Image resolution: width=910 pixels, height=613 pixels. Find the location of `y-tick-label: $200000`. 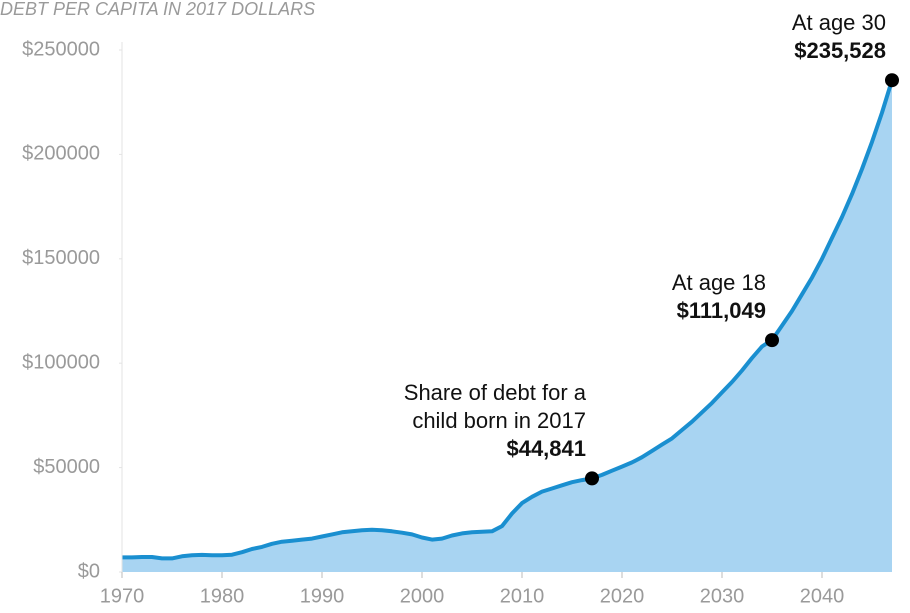

y-tick-label: $200000 is located at coordinates (61, 154).